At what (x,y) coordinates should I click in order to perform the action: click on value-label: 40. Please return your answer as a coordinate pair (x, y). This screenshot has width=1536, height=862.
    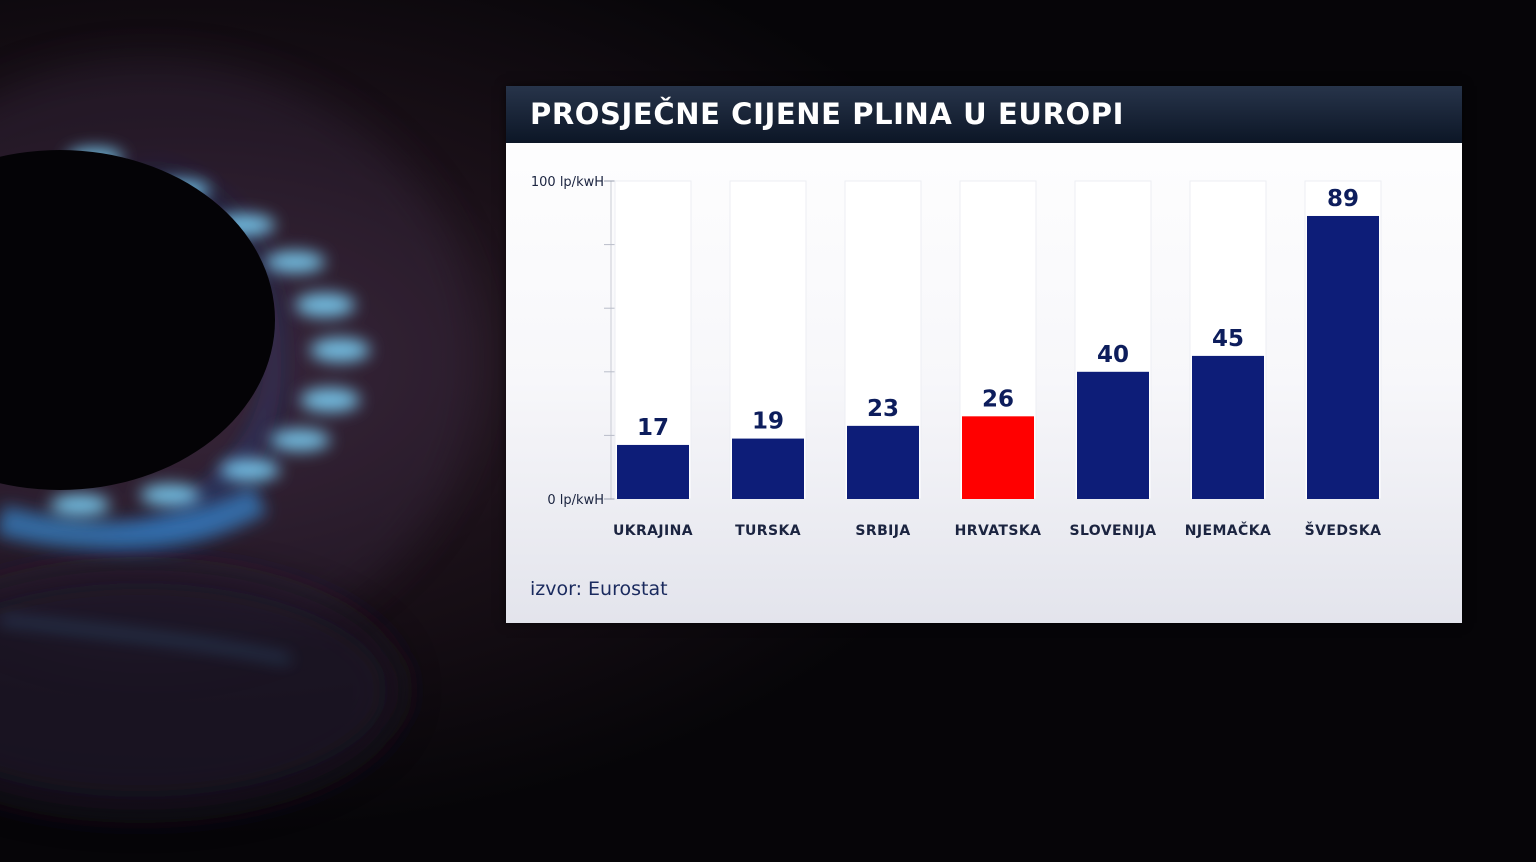
    Looking at the image, I should click on (1113, 355).